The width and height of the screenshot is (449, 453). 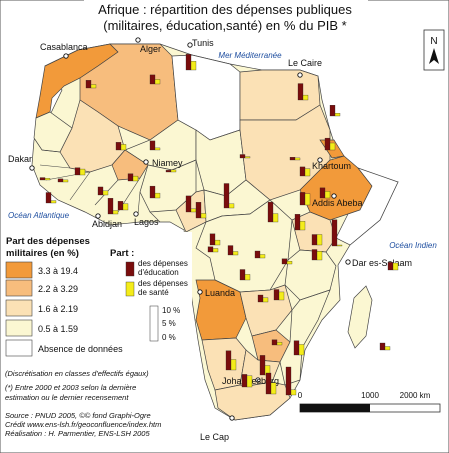 What do you see at coordinates (190, 45) in the screenshot?
I see `city-dot-tunis` at bounding box center [190, 45].